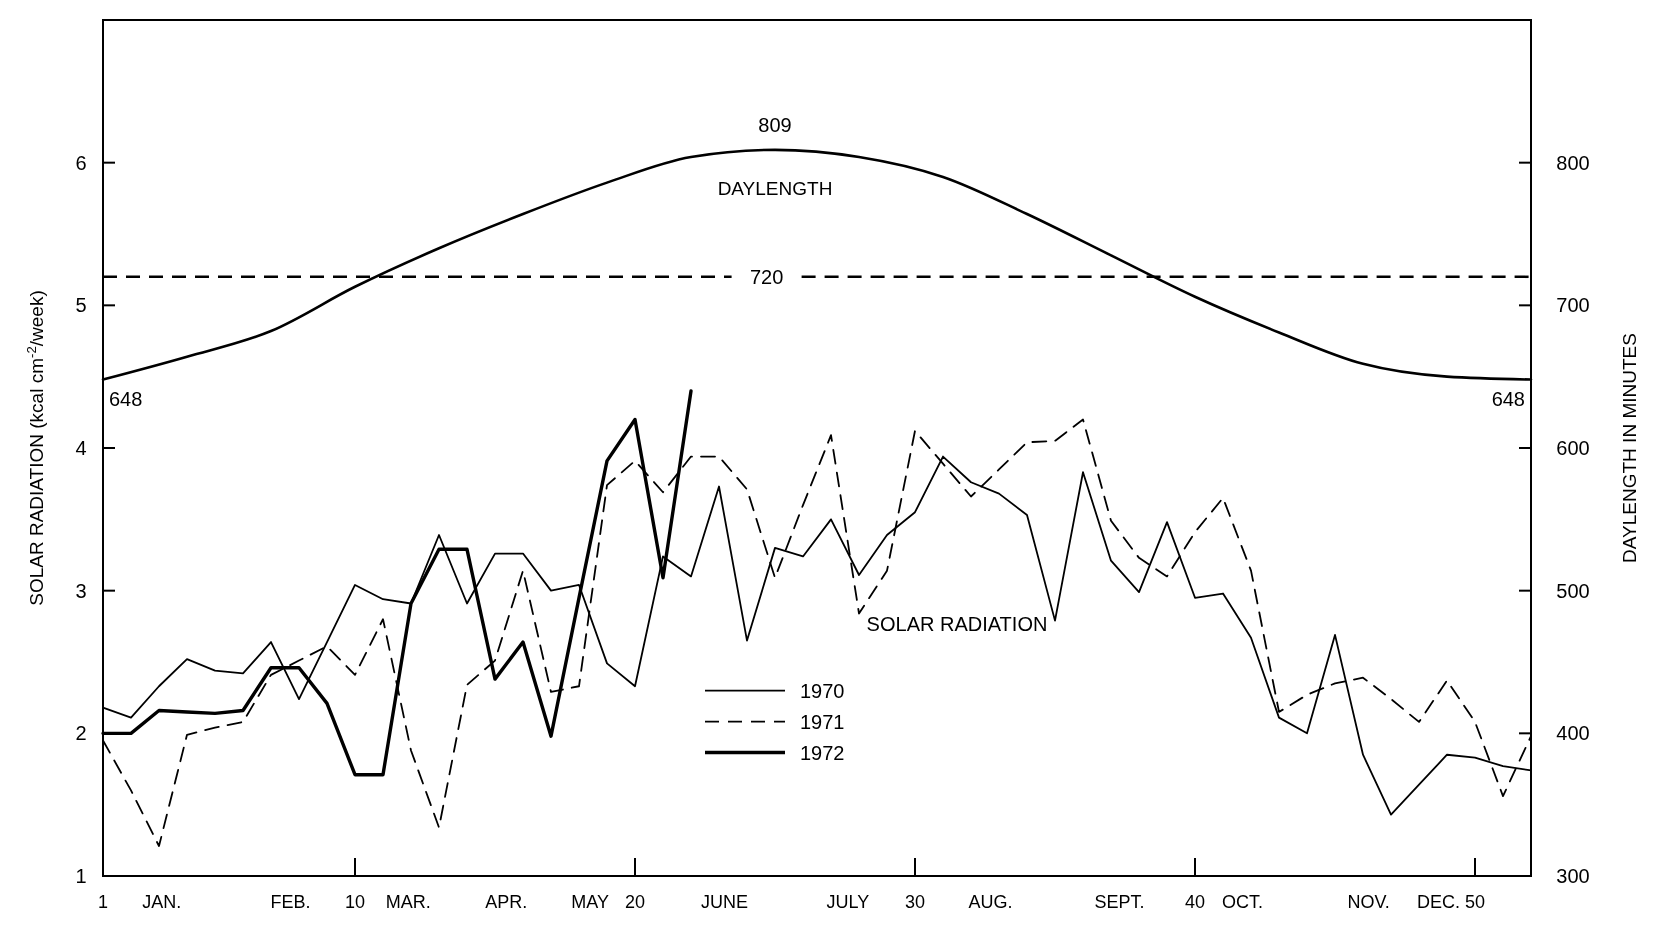 This screenshot has height=948, width=1654. Describe the element at coordinates (848, 902) in the screenshot. I see `x-tick-label: JULY` at that location.